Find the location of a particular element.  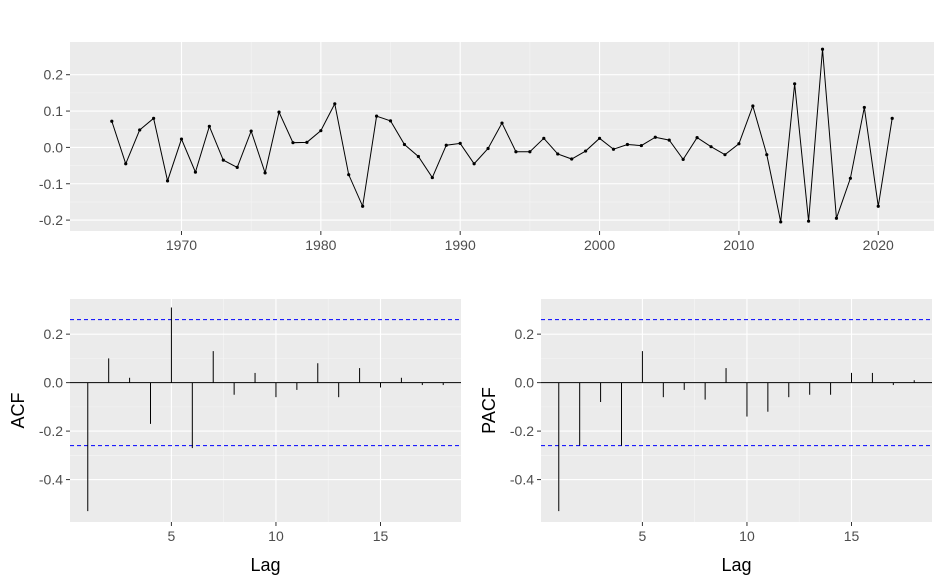

y-tick-label: 0.1 is located at coordinates (54, 111).